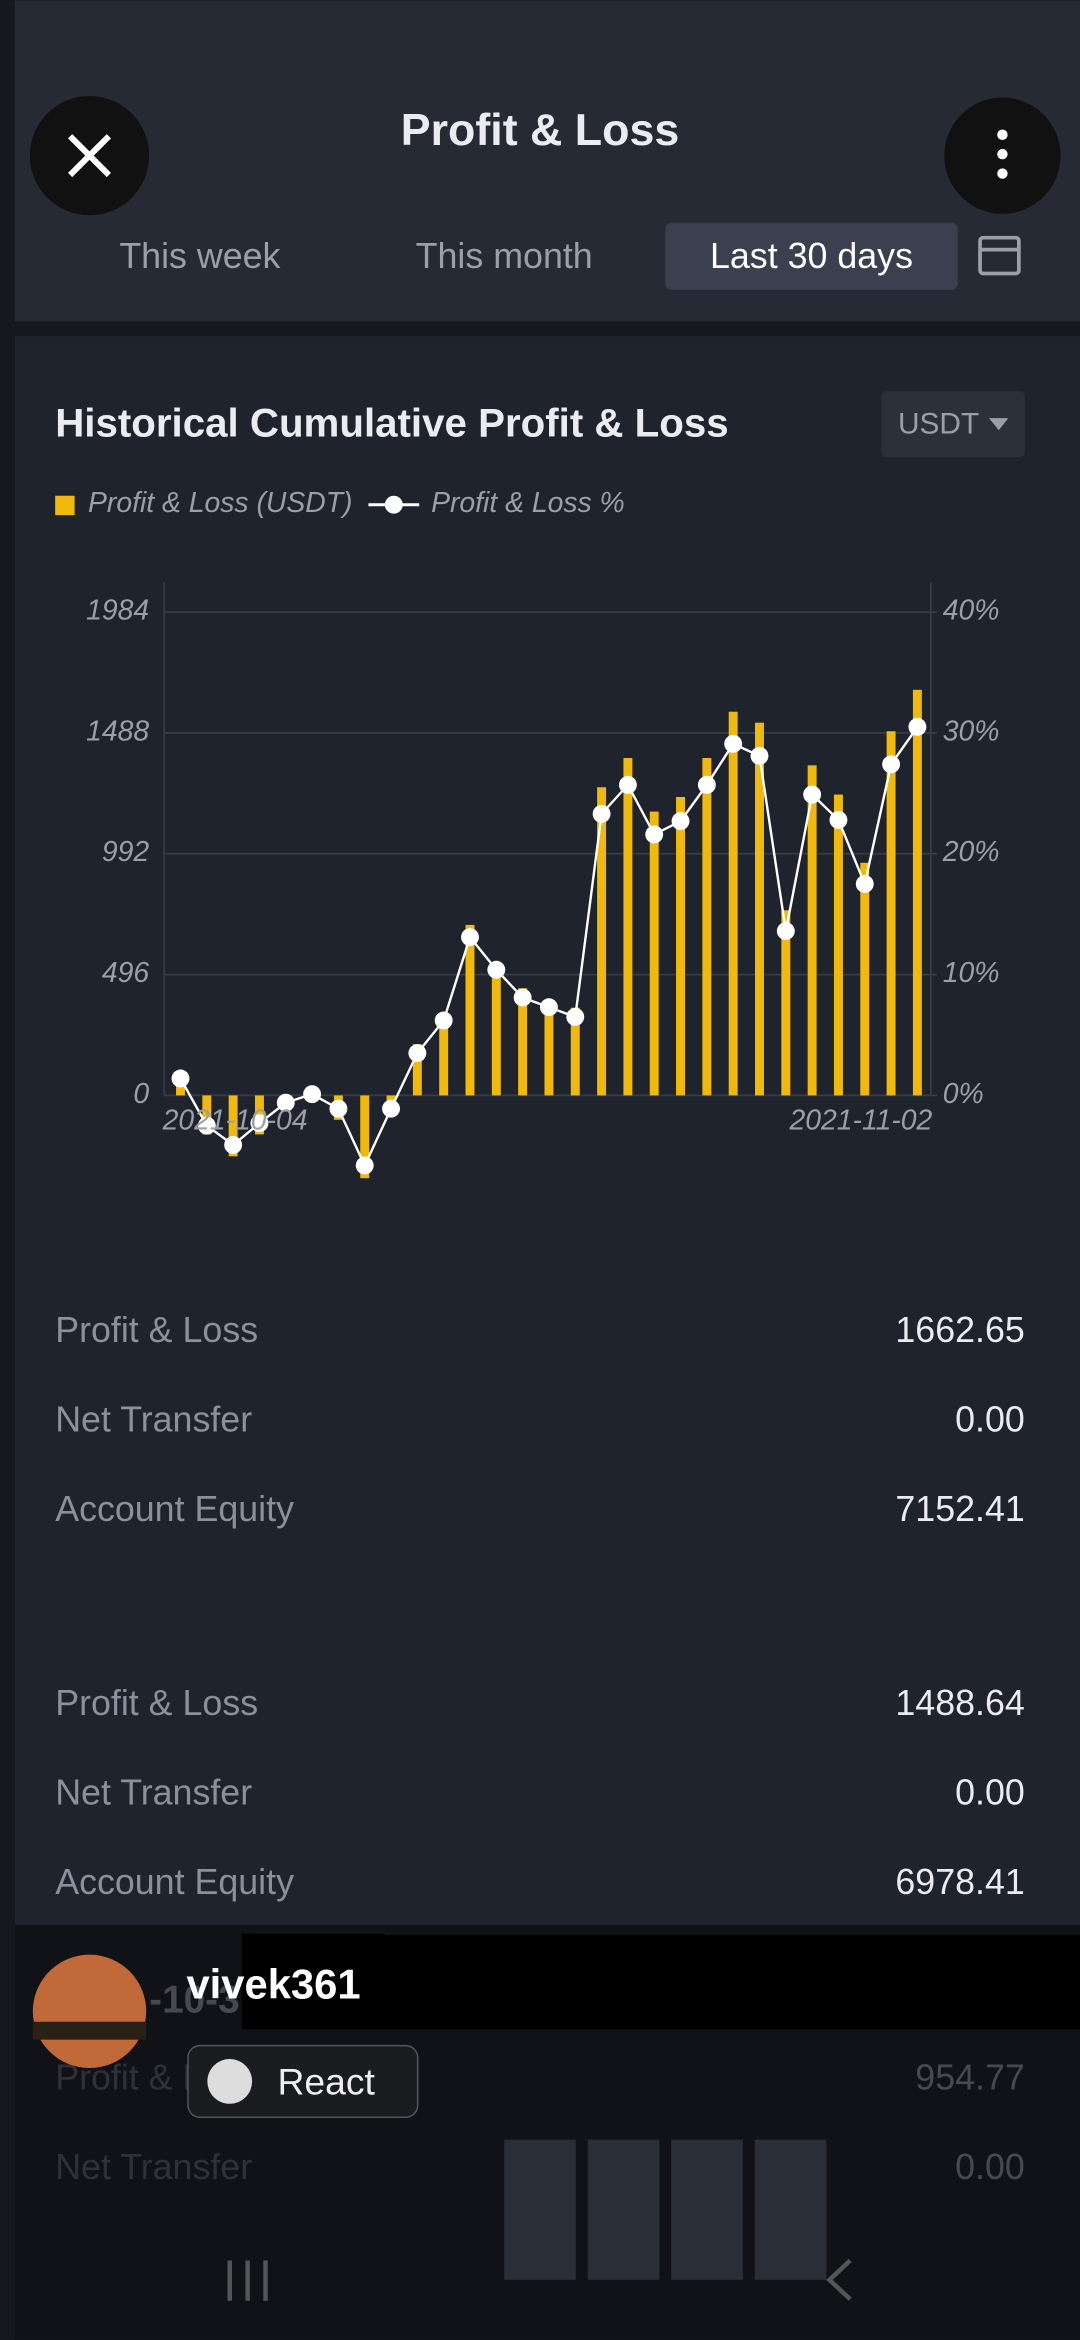 The height and width of the screenshot is (2340, 1080). What do you see at coordinates (504, 256) in the screenshot?
I see `tab: This month` at bounding box center [504, 256].